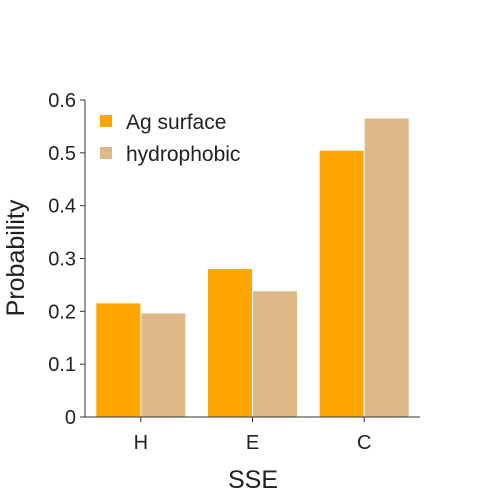  I want to click on bar-hydrophobic-h, so click(163, 365).